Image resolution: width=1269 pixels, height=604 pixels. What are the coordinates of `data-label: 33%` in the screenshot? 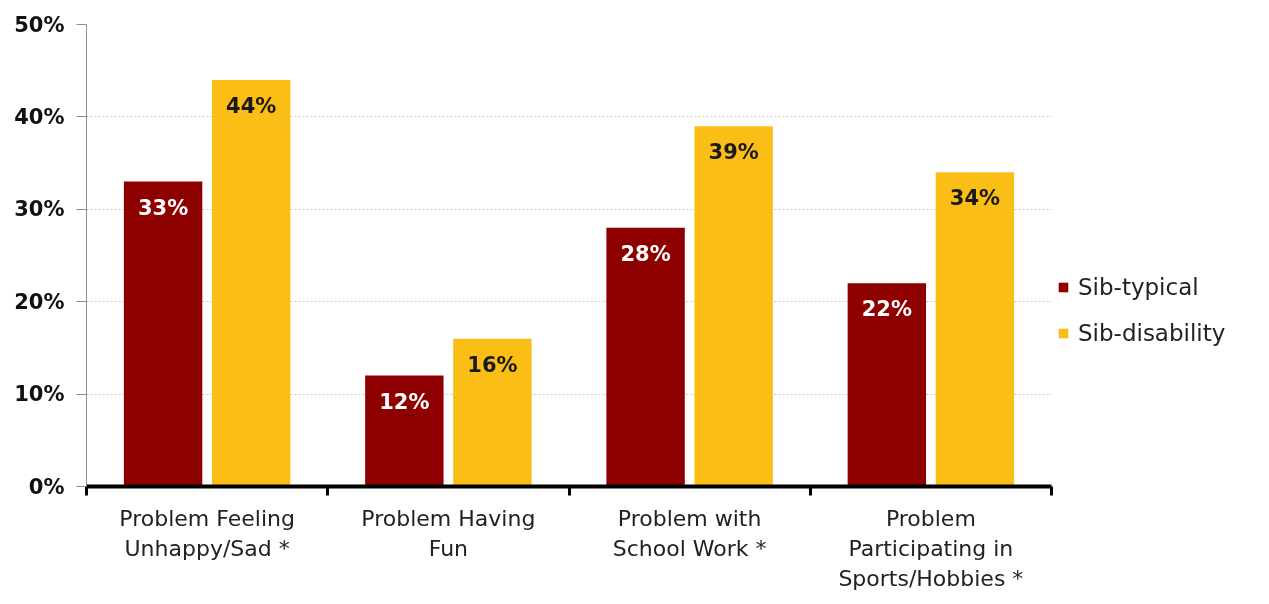 It's located at (163, 207).